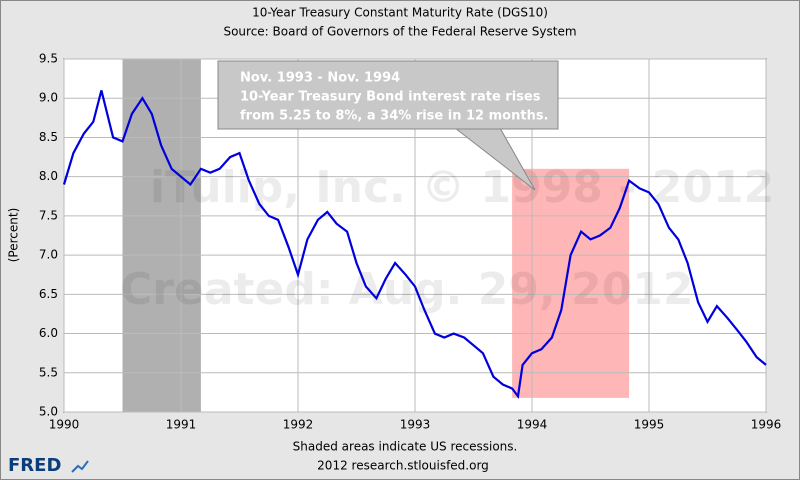 Image resolution: width=800 pixels, height=480 pixels. What do you see at coordinates (34, 465) in the screenshot?
I see `logo: FRED` at bounding box center [34, 465].